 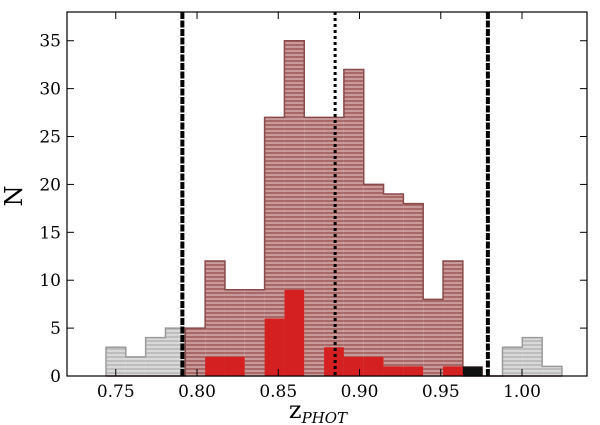 I want to click on x-axis-label: zPHOT, so click(x=318, y=410).